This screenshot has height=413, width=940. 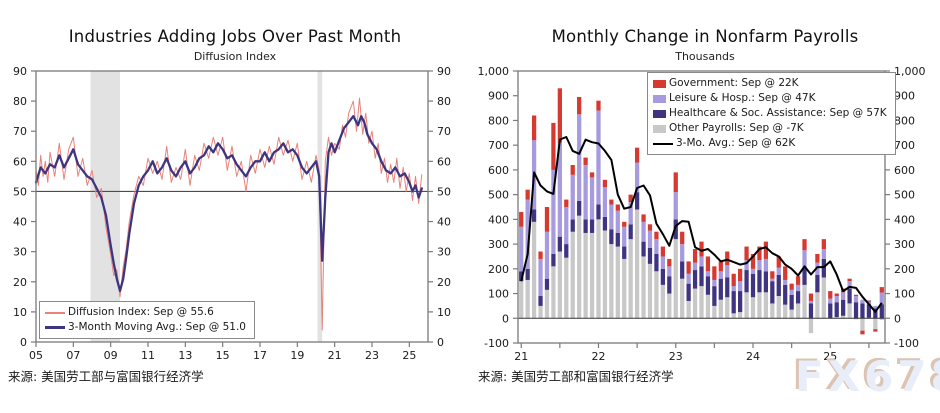 What do you see at coordinates (734, 83) in the screenshot?
I see `legend-label: Government: Sep @ 22K` at bounding box center [734, 83].